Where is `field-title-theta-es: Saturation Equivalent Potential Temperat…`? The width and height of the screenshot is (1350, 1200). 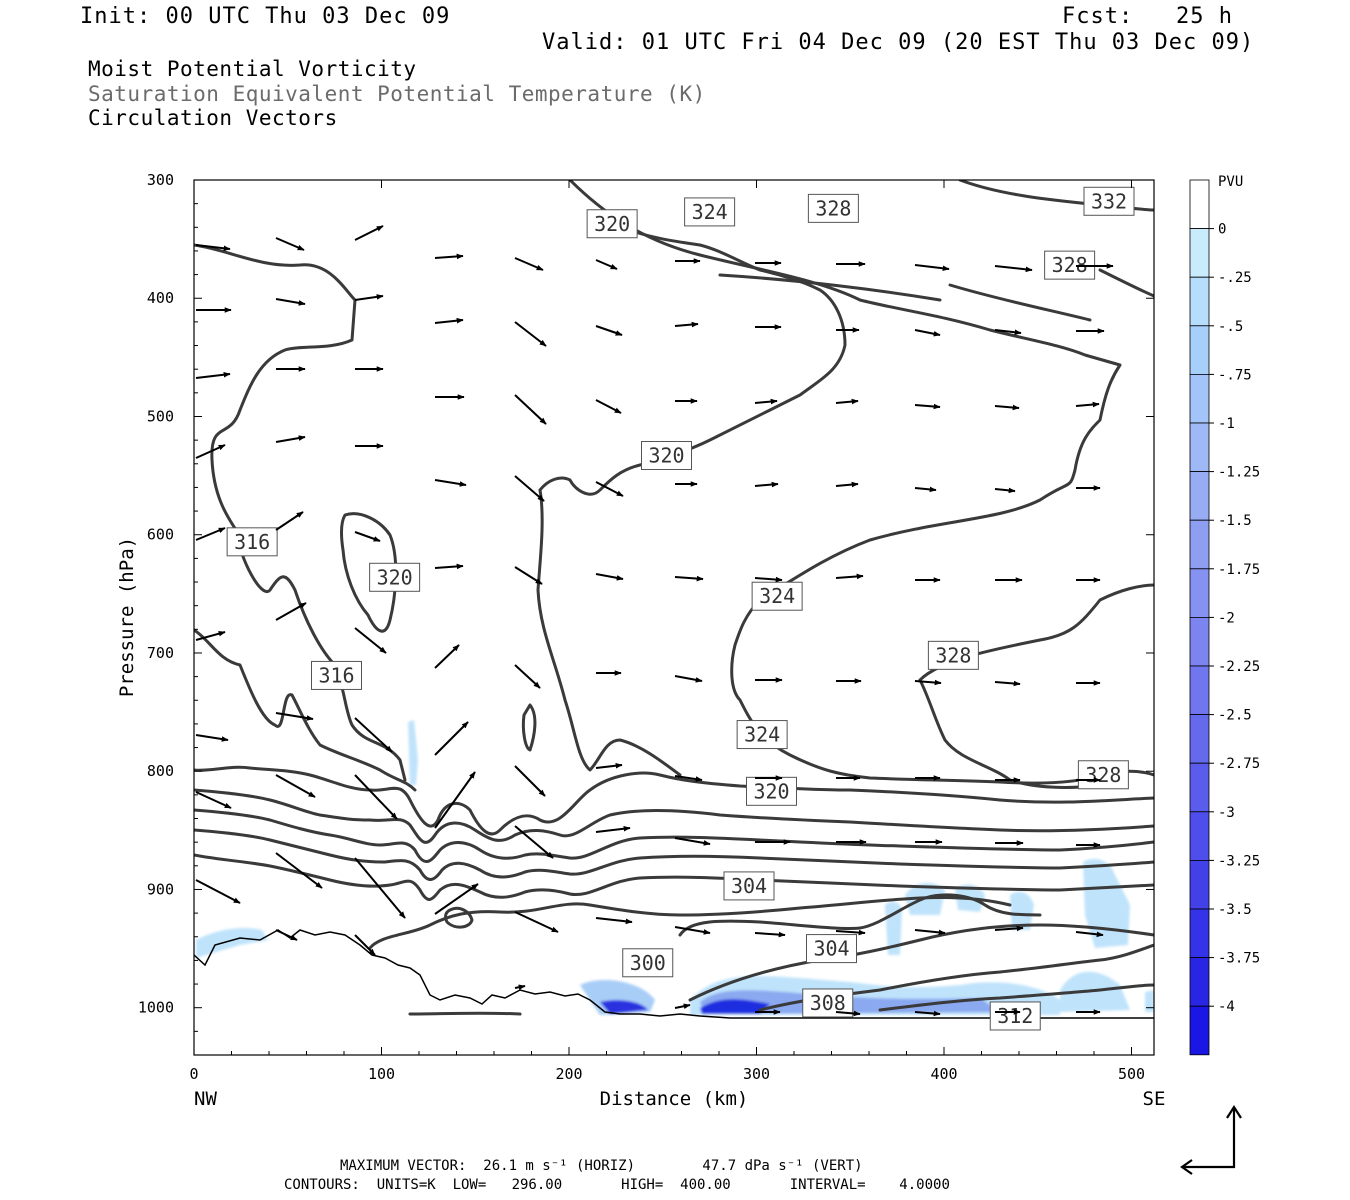 field-title-theta-es: Saturation Equivalent Potential Temperat… is located at coordinates (397, 94).